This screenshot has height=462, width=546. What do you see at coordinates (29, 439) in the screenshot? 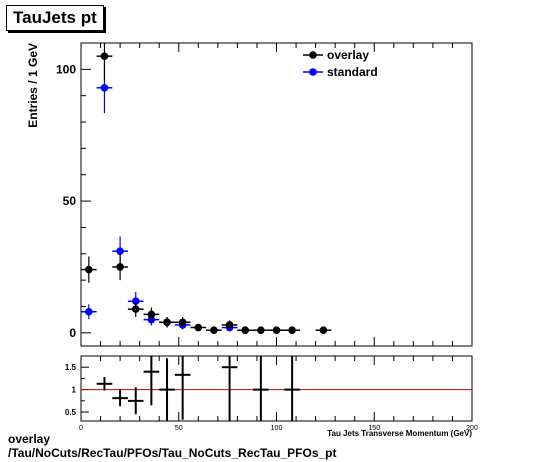
I see `footer-label: overlay` at bounding box center [29, 439].